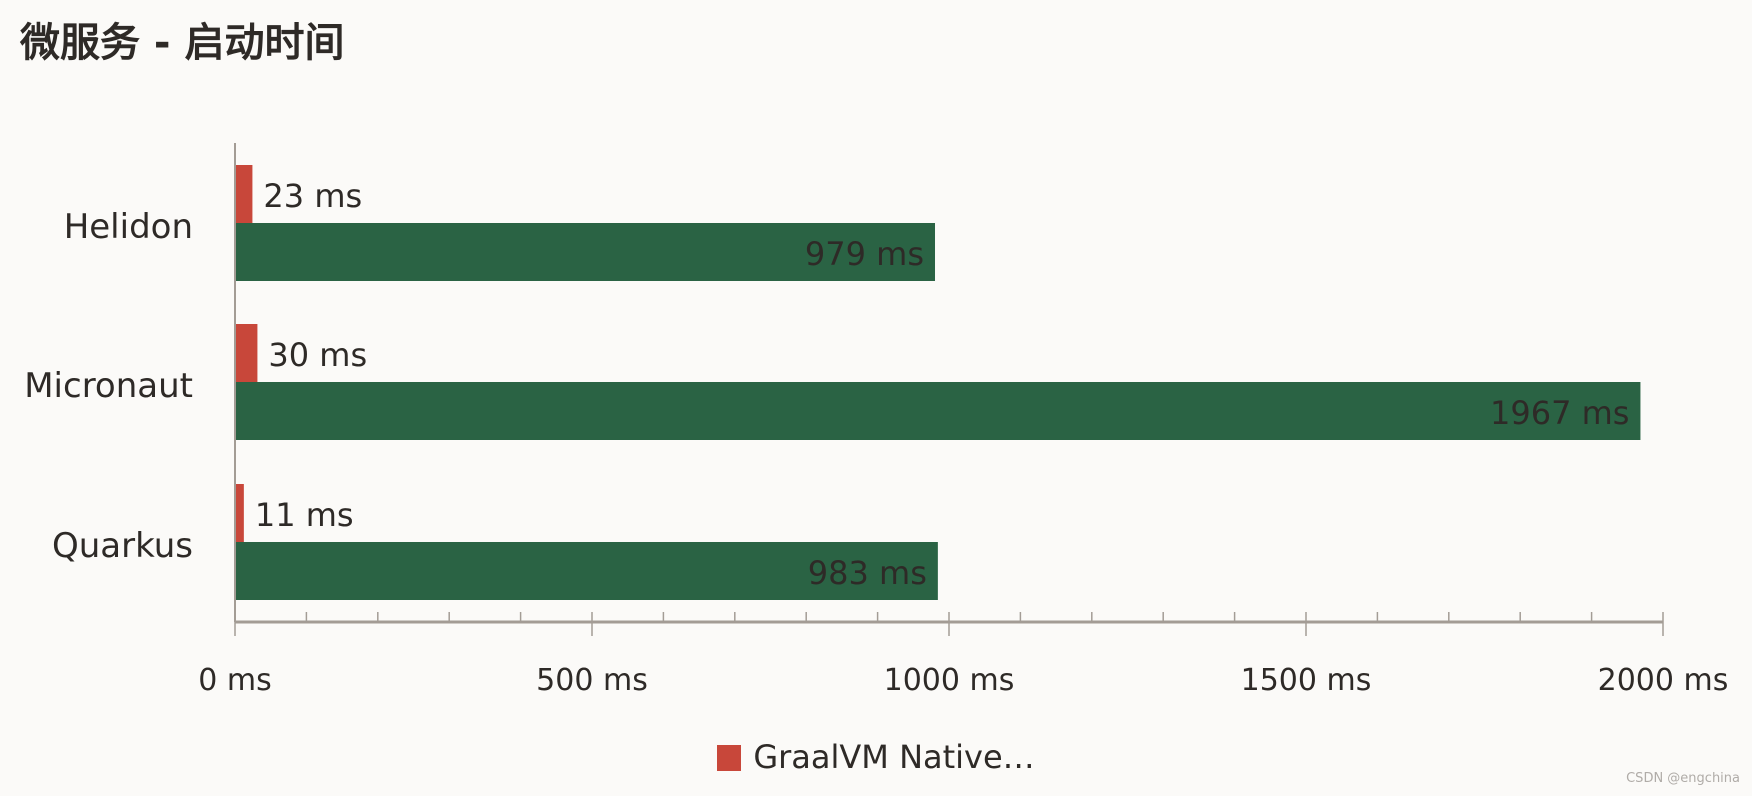 Image resolution: width=1752 pixels, height=796 pixels. I want to click on category-label: Micronaut, so click(108, 386).